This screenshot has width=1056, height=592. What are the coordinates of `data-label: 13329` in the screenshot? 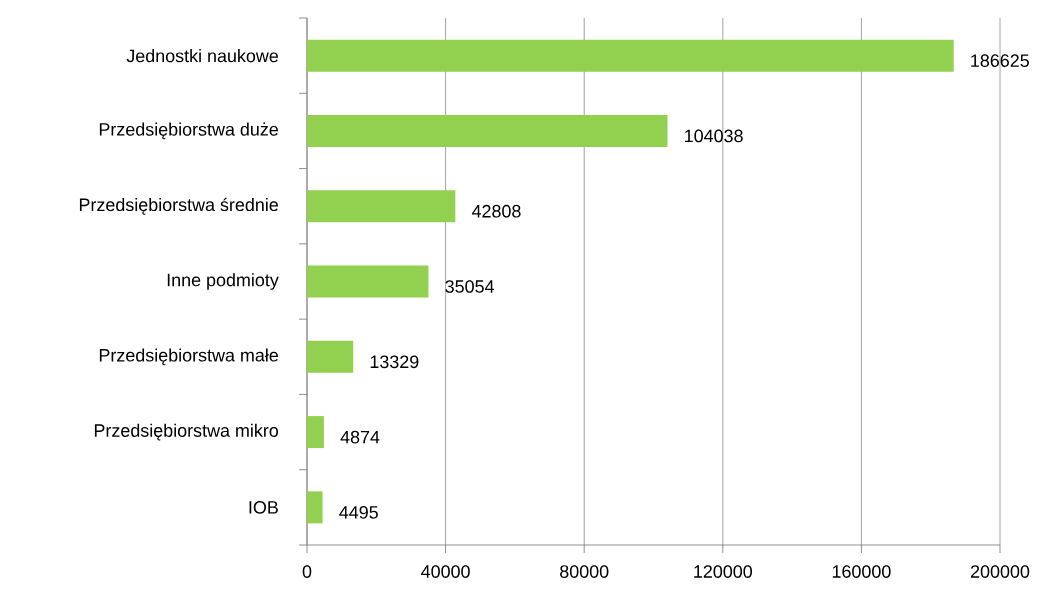 It's located at (394, 362).